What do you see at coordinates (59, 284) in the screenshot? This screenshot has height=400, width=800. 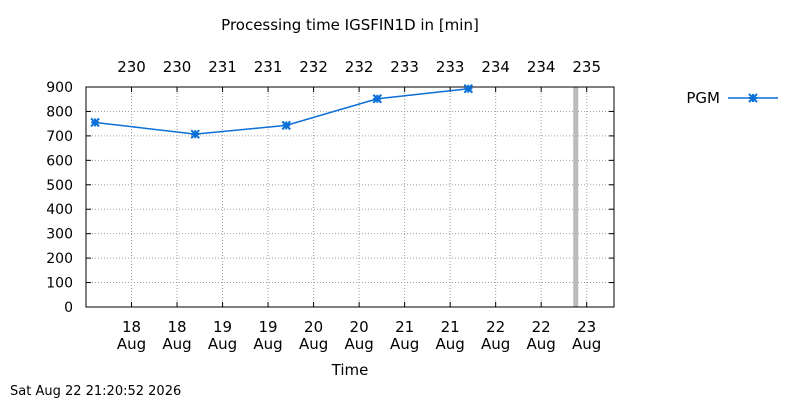 I see `y-tick-label: 100` at bounding box center [59, 284].